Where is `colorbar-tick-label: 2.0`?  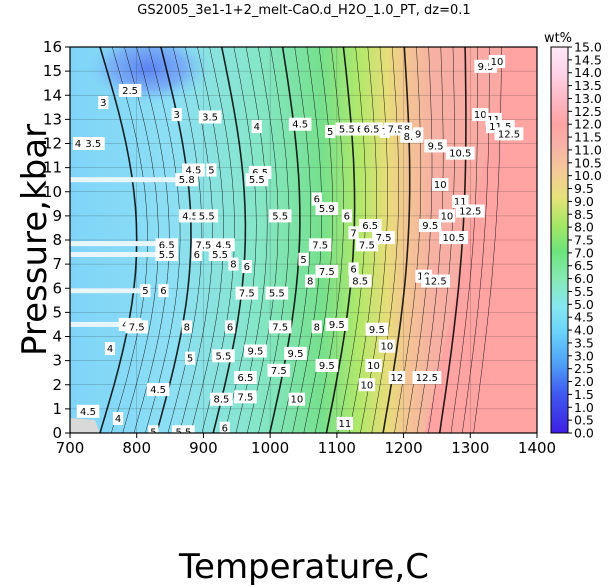 colorbar-tick-label: 2.0 is located at coordinates (584, 381).